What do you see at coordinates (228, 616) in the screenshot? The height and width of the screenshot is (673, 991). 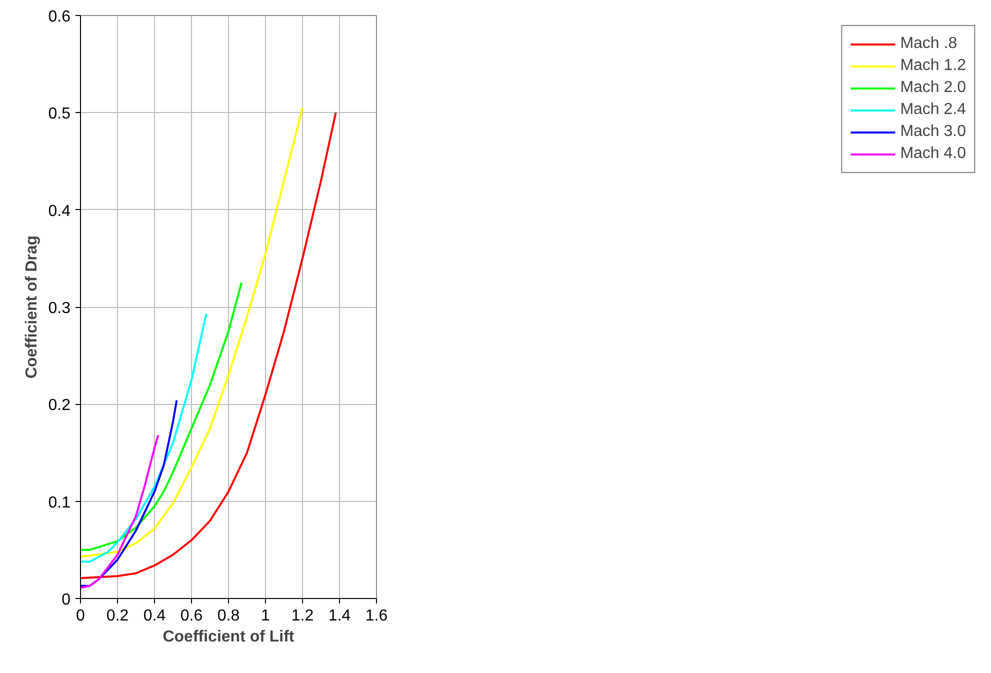 I see `x-tick-label: 0.8` at bounding box center [228, 616].